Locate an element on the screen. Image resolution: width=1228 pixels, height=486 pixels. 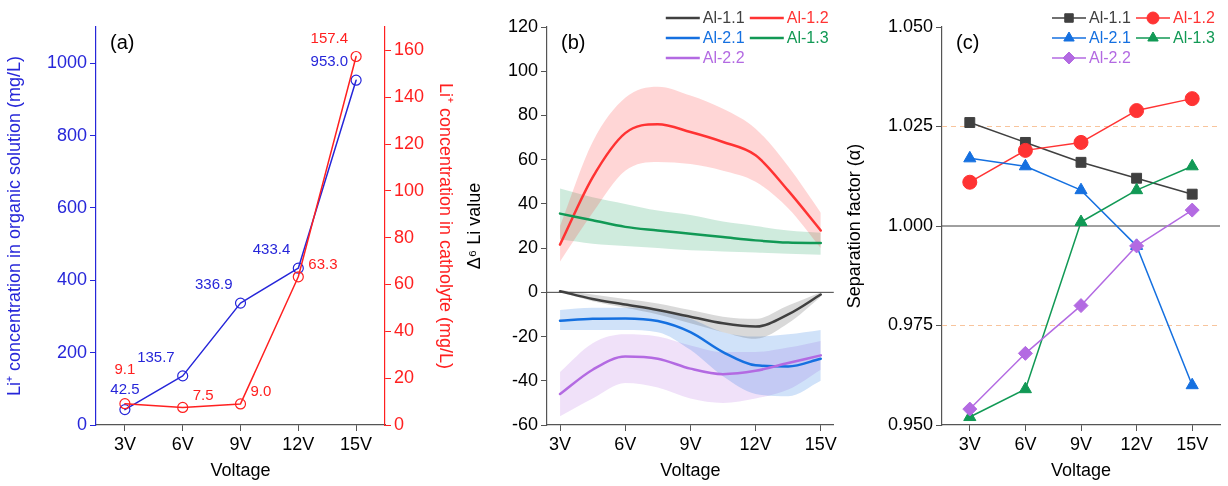
y-tick-label: 1.025 is located at coordinates (910, 125).